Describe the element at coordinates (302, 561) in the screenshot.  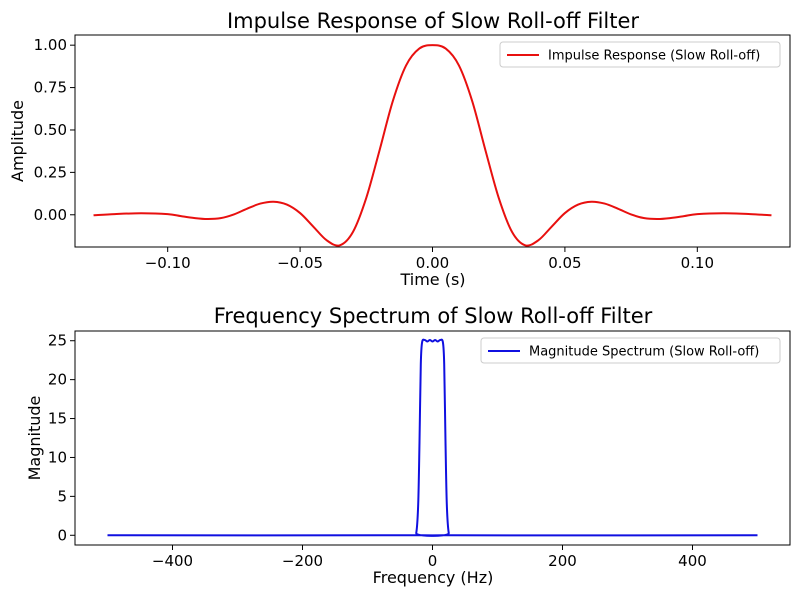
I see `spectrum-x-tick-label: −200` at that location.